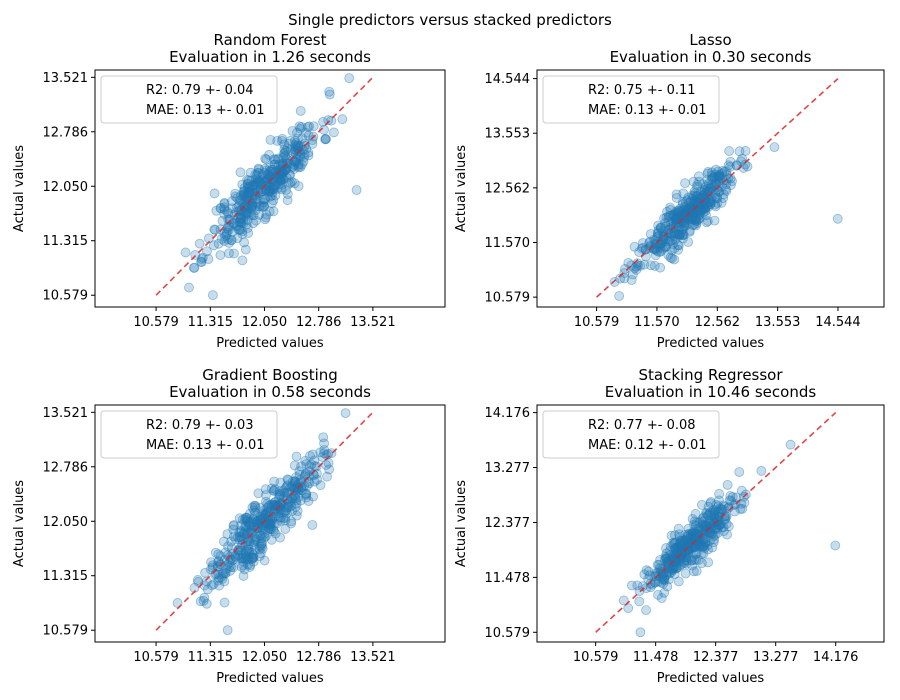  I want to click on plot-frame, so click(710, 188).